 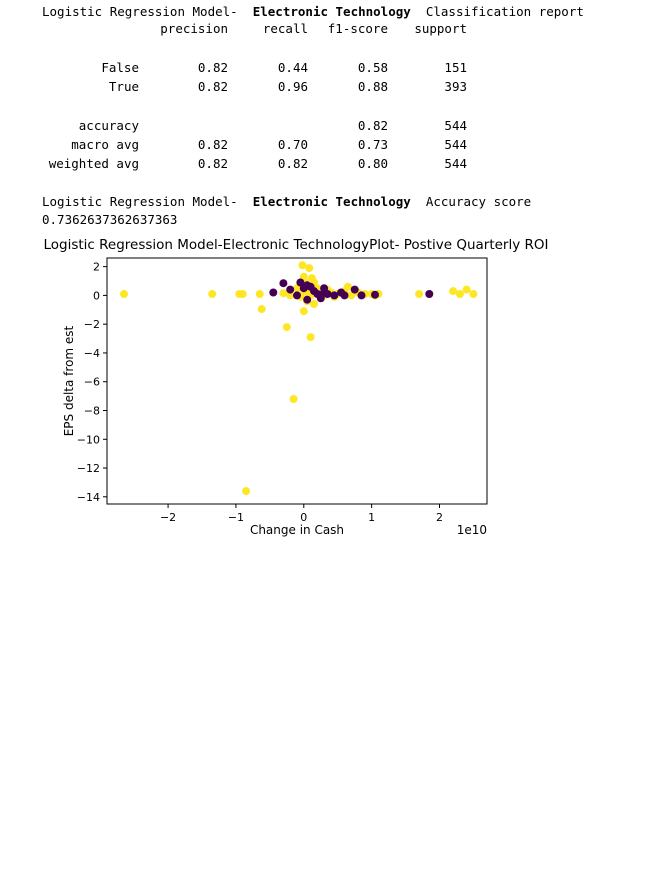 What do you see at coordinates (194, 28) in the screenshot?
I see `header-precision: precision` at bounding box center [194, 28].